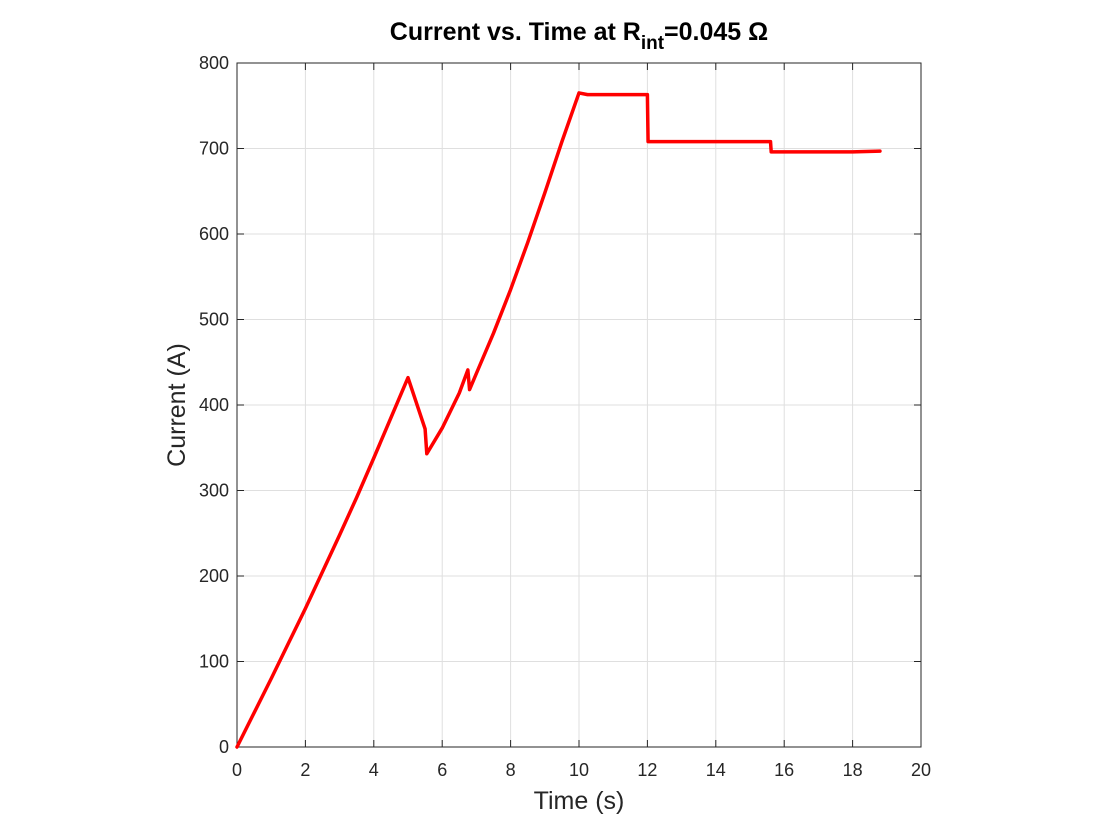  What do you see at coordinates (214, 576) in the screenshot?
I see `y-tick-label: 200` at bounding box center [214, 576].